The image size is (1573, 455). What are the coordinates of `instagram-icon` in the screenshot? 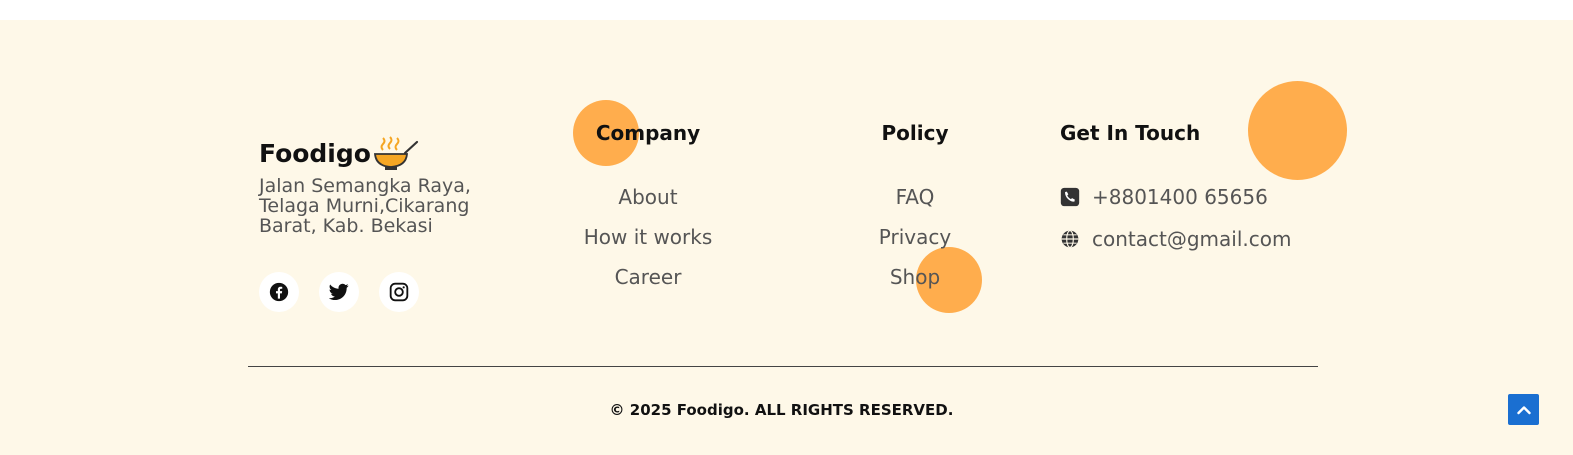 It's located at (399, 292).